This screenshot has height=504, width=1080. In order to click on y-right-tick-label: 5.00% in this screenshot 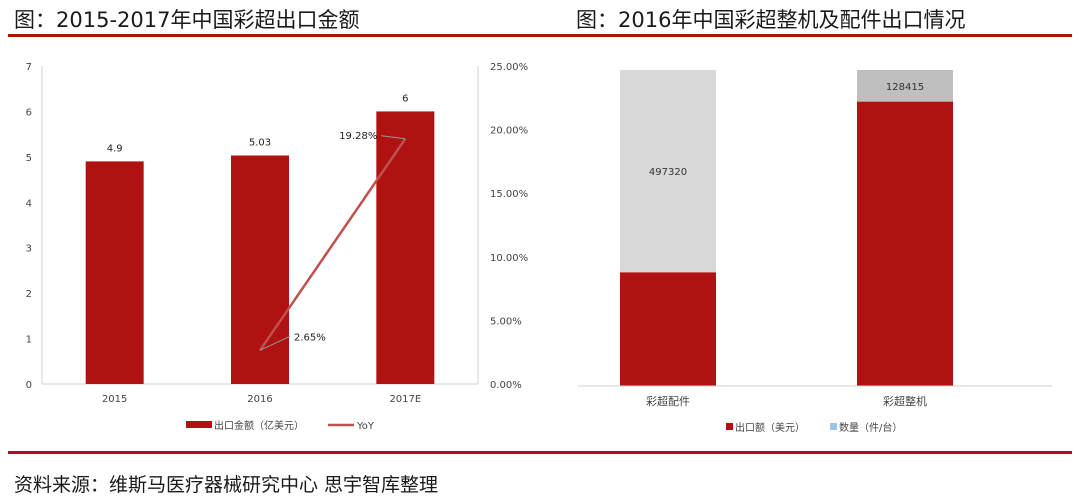, I will do `click(506, 321)`.